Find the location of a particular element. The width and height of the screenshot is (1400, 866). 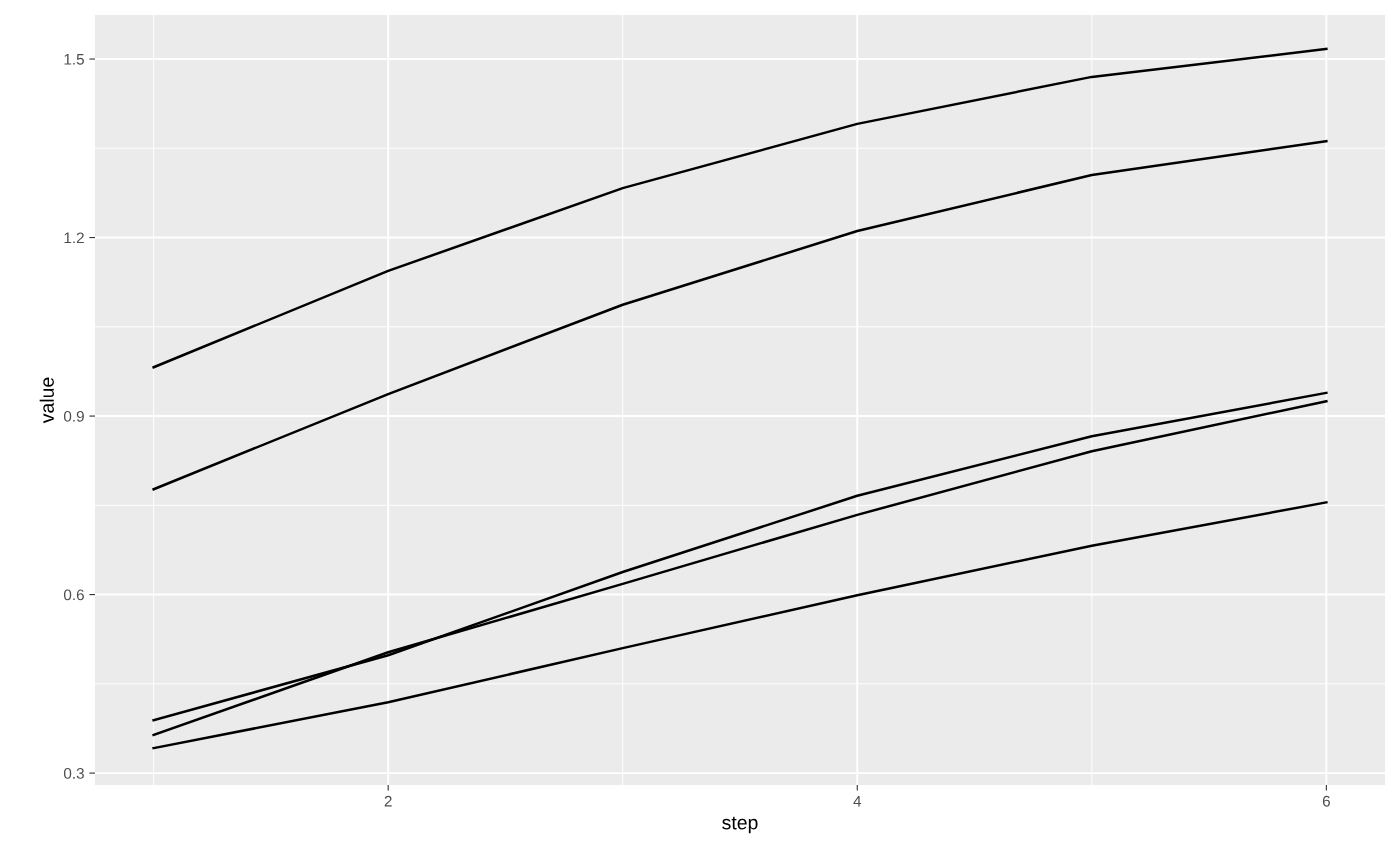

y-tick-label: 1.5 is located at coordinates (74, 59).